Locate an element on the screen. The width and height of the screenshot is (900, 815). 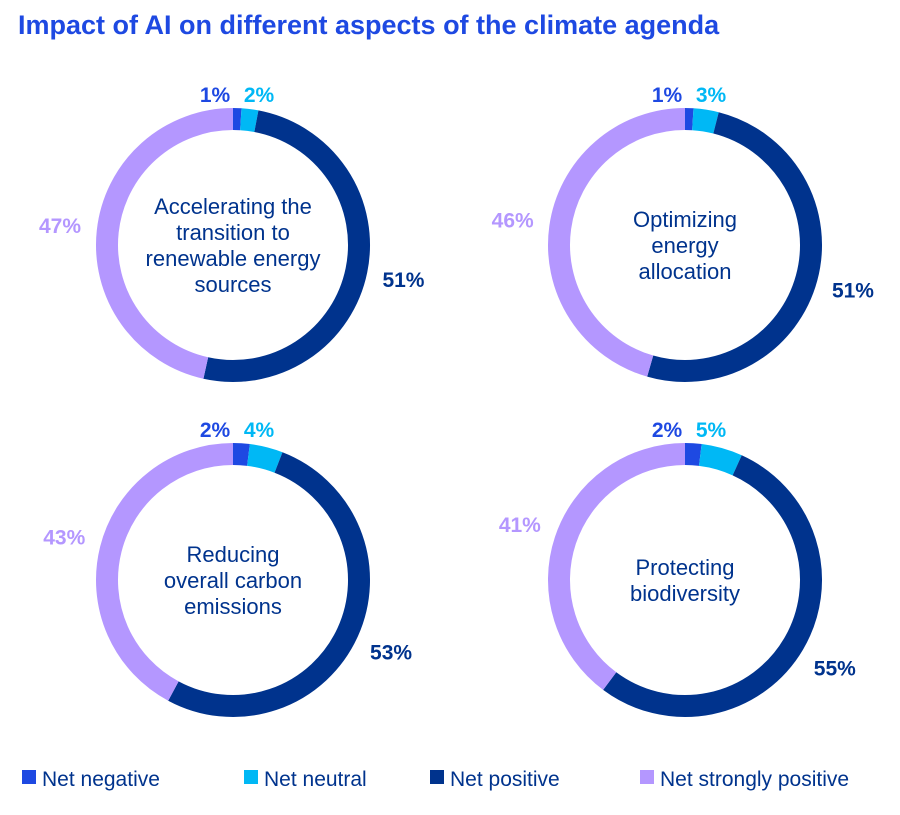
donut-center-label: Optimizing is located at coordinates (685, 219).